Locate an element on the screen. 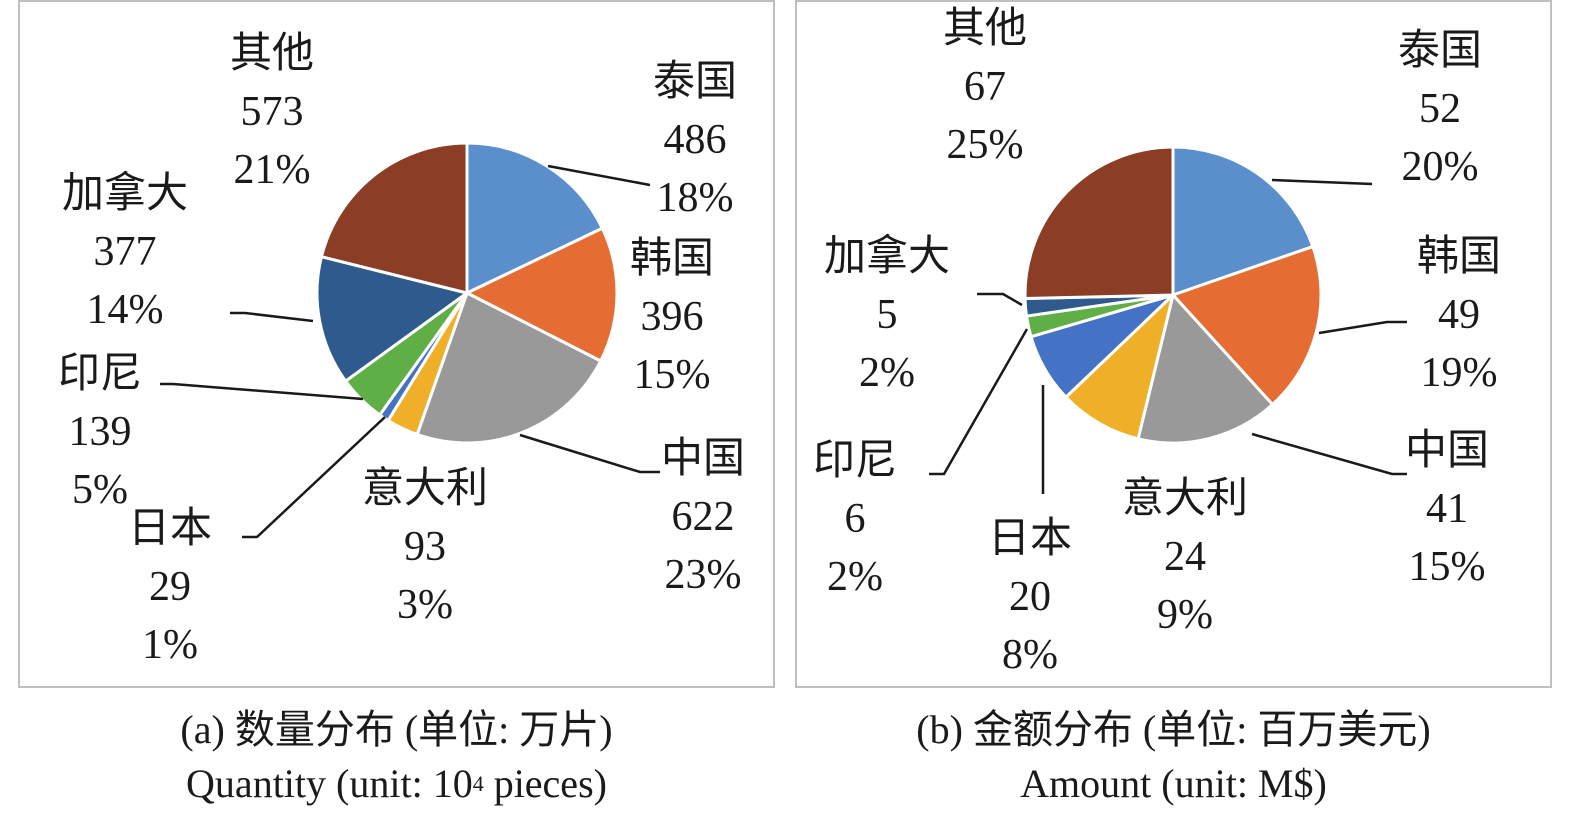 This screenshot has width=1575, height=825. slice-value-label: 5 is located at coordinates (887, 315).